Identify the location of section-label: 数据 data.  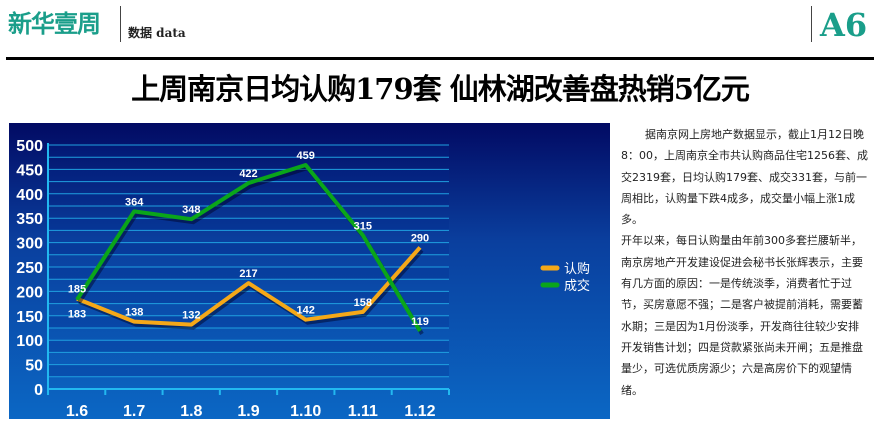
(157, 33).